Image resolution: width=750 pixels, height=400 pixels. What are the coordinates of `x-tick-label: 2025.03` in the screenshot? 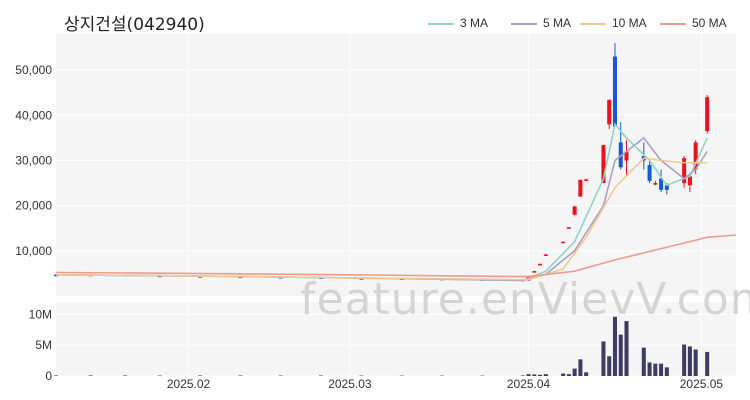 It's located at (350, 384).